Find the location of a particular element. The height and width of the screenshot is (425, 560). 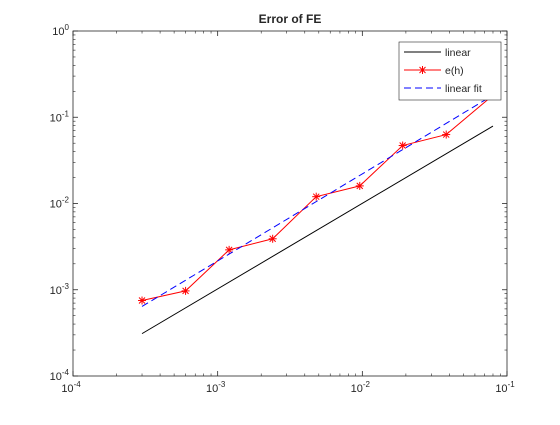

x-tick-label: 10⁻¹ is located at coordinates (505, 387).